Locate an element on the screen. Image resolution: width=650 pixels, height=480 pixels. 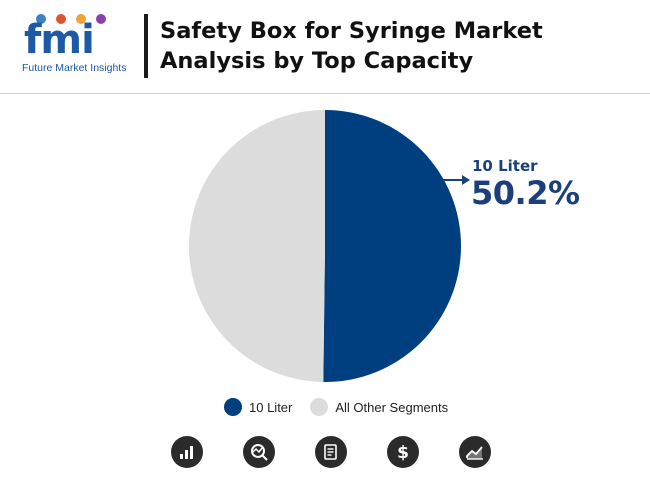
magnifier-chart-icon is located at coordinates (259, 452).